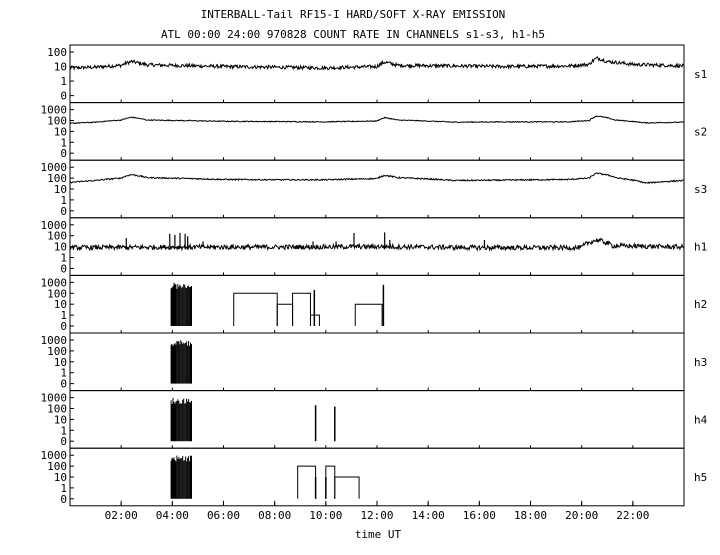 This screenshot has height=555, width=720. What do you see at coordinates (530, 515) in the screenshot?
I see `x-tick-label: 18:00` at bounding box center [530, 515].